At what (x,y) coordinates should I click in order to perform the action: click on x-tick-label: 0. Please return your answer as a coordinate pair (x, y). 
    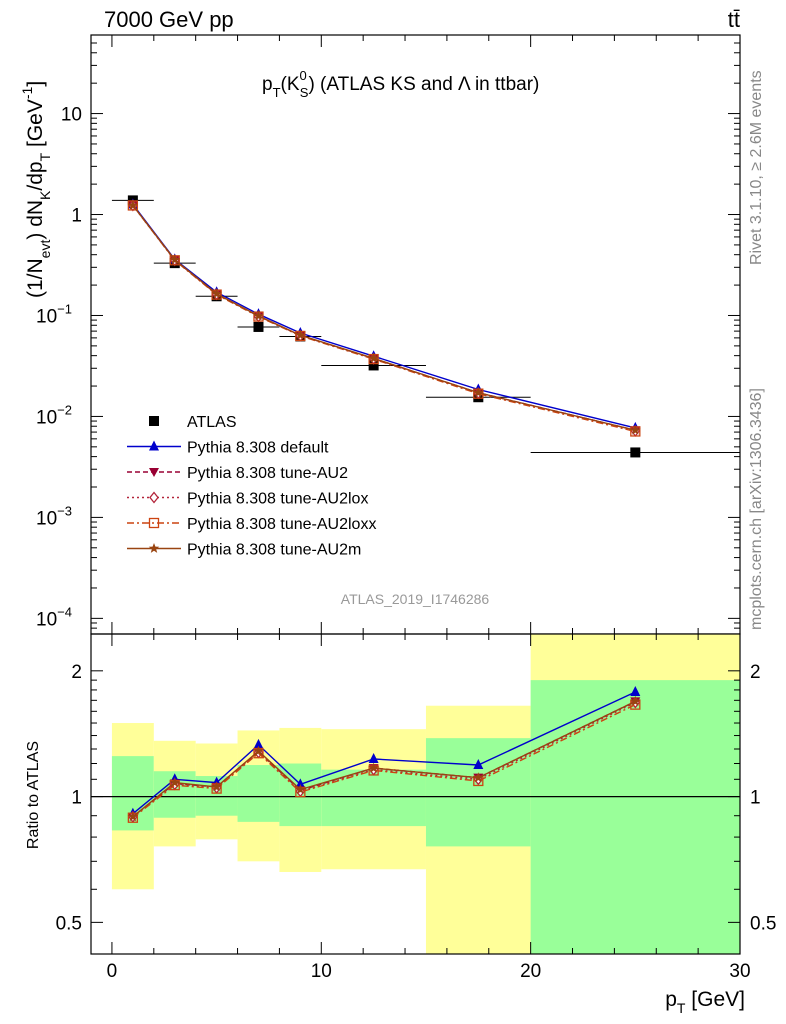
    Looking at the image, I should click on (112, 971).